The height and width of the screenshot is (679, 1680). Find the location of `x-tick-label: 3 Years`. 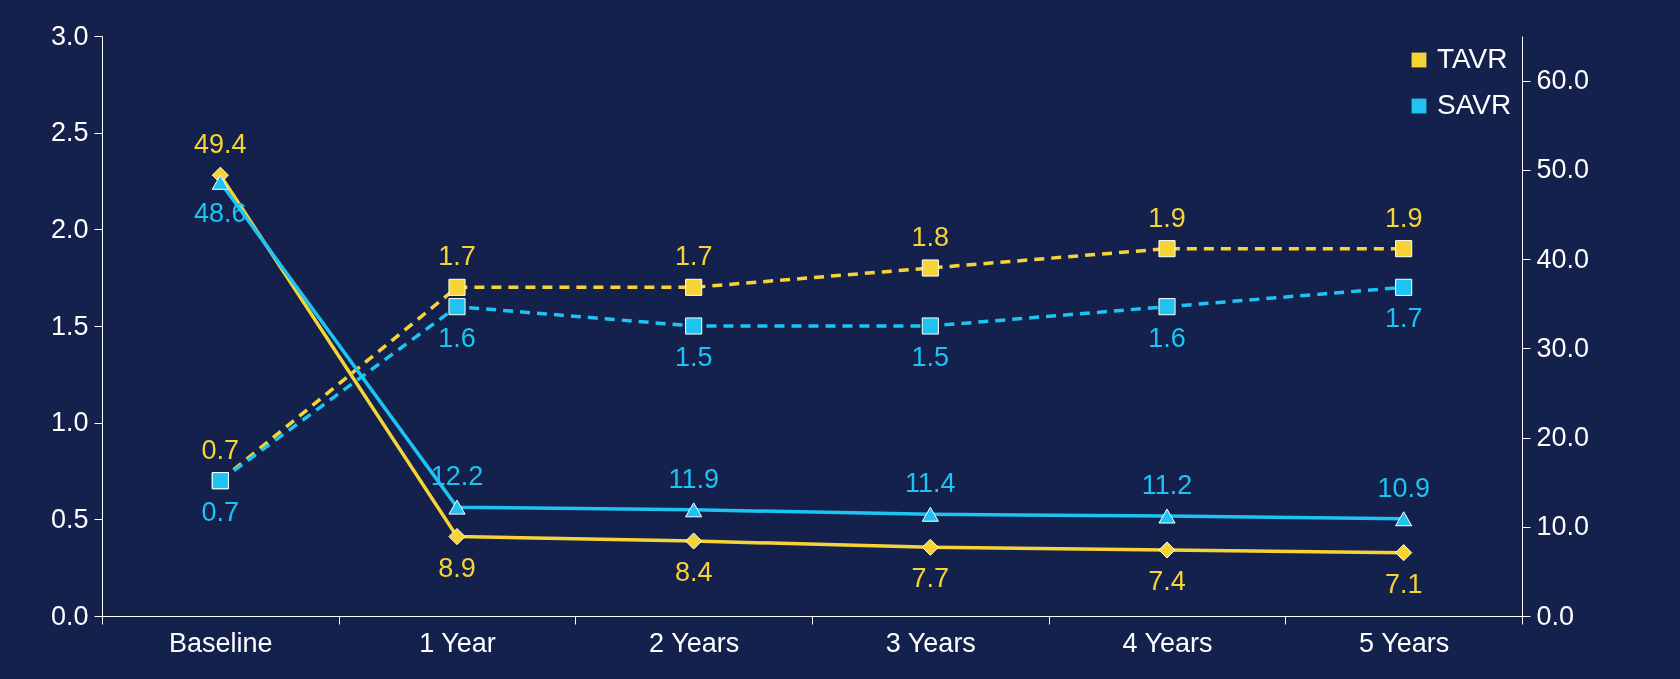

x-tick-label: 3 Years is located at coordinates (930, 642).